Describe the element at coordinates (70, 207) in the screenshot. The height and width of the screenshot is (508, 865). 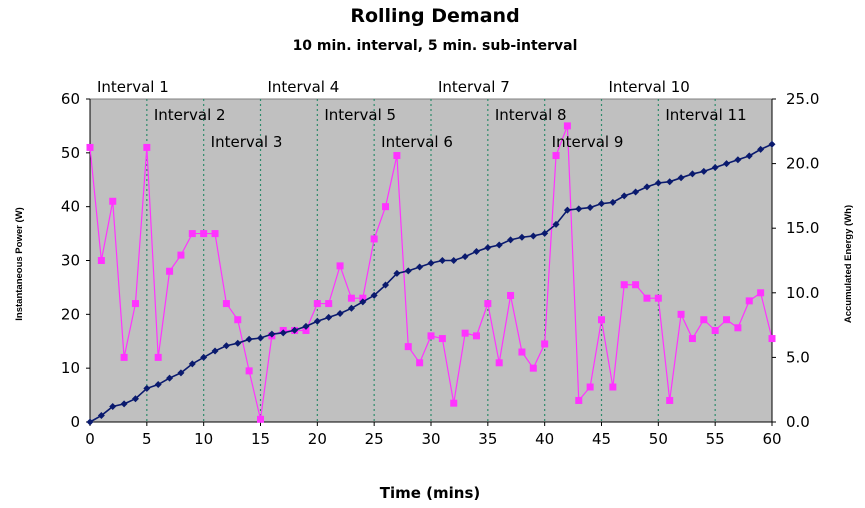
I see `y-left-tick-label: 40` at that location.